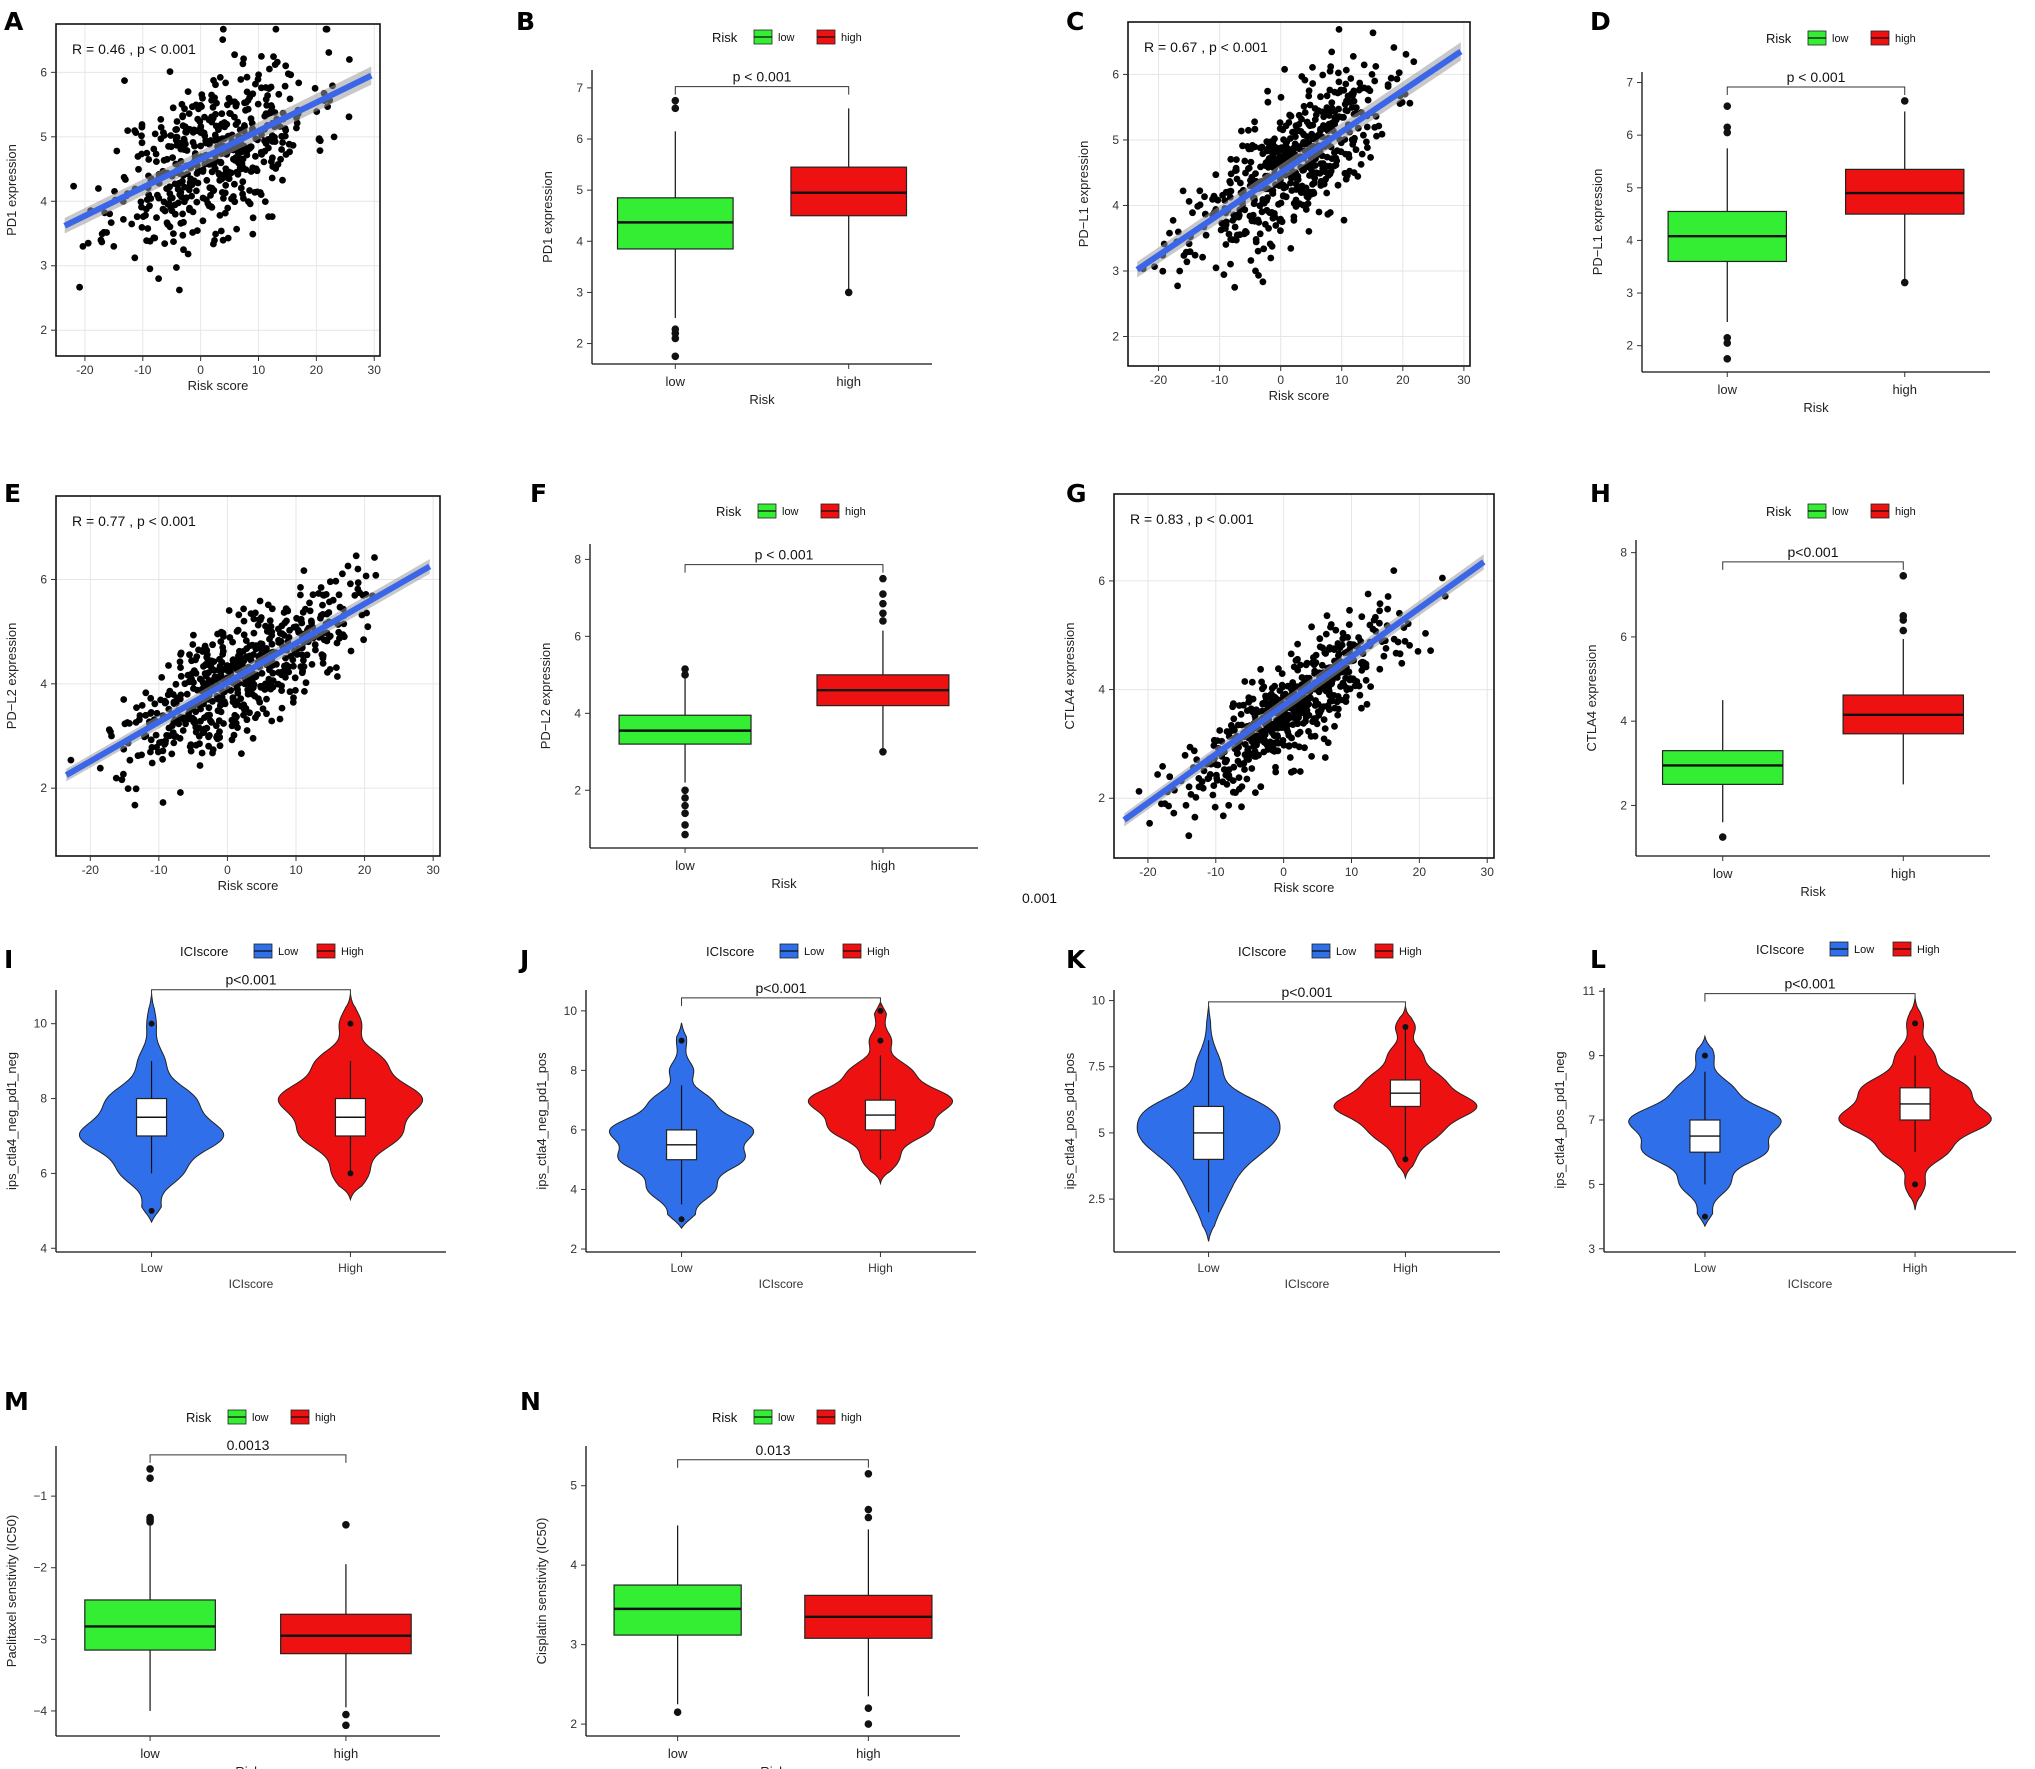  Describe the element at coordinates (1905, 39) in the screenshot. I see `legend-label: high` at that location.